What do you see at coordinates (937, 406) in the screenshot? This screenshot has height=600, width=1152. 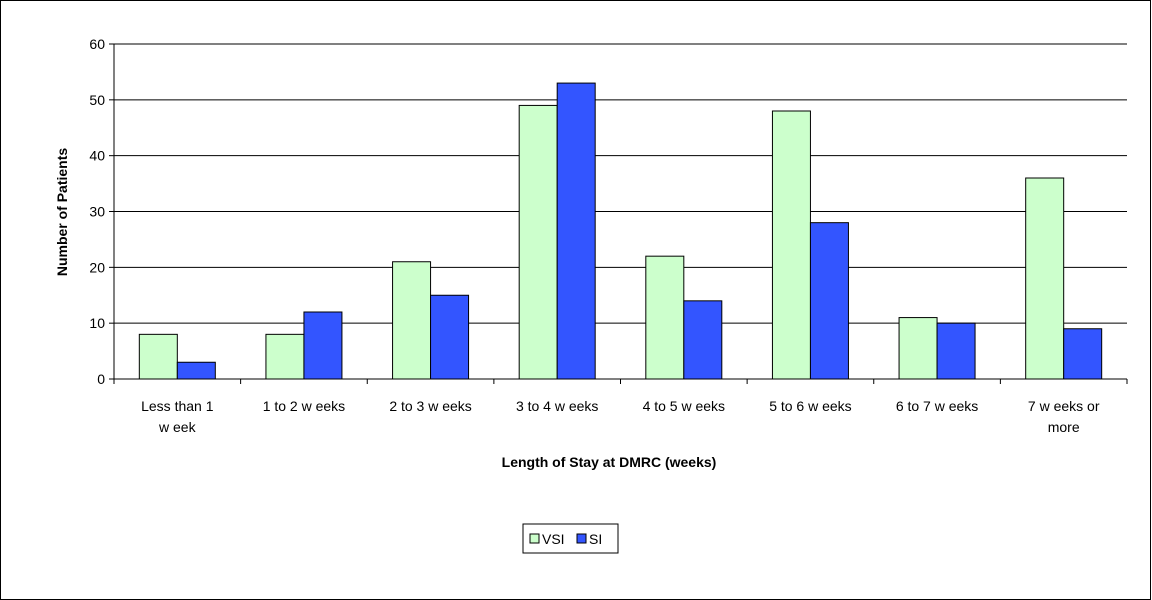 I see `x-tick-label: 6 to 7 w eeks` at bounding box center [937, 406].